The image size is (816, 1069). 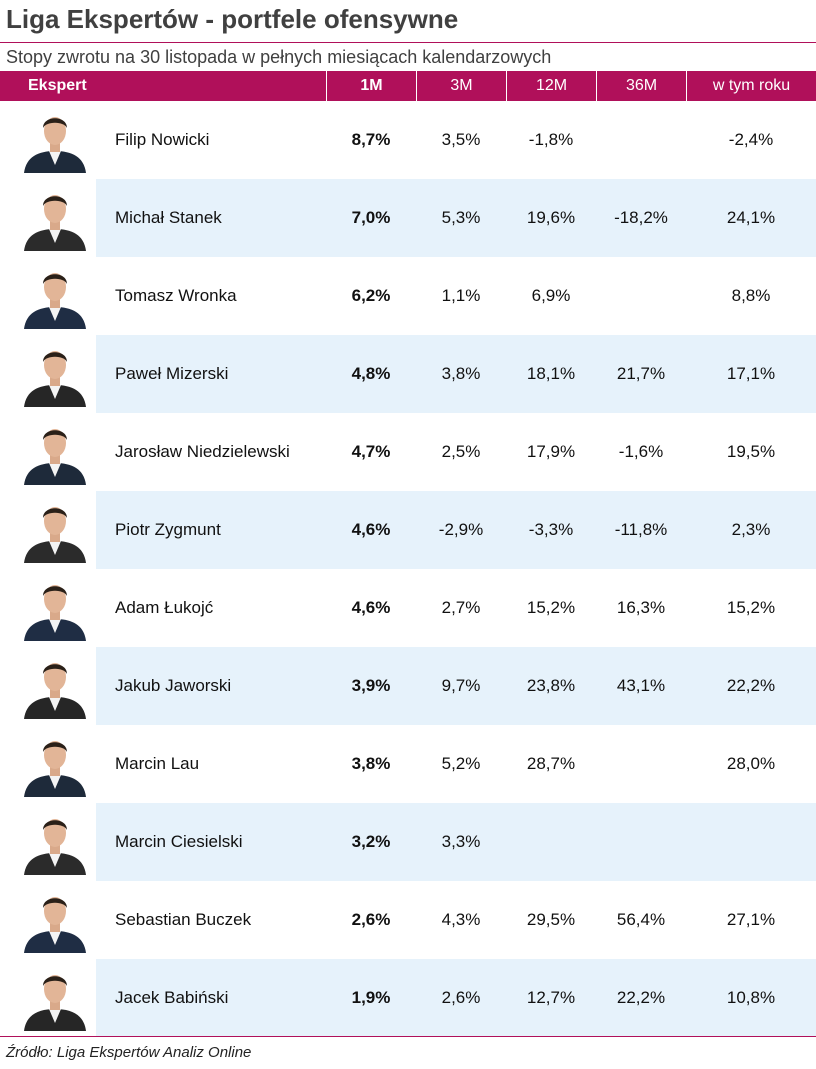 What do you see at coordinates (371, 373) in the screenshot?
I see `cell-1m: 4,8%` at bounding box center [371, 373].